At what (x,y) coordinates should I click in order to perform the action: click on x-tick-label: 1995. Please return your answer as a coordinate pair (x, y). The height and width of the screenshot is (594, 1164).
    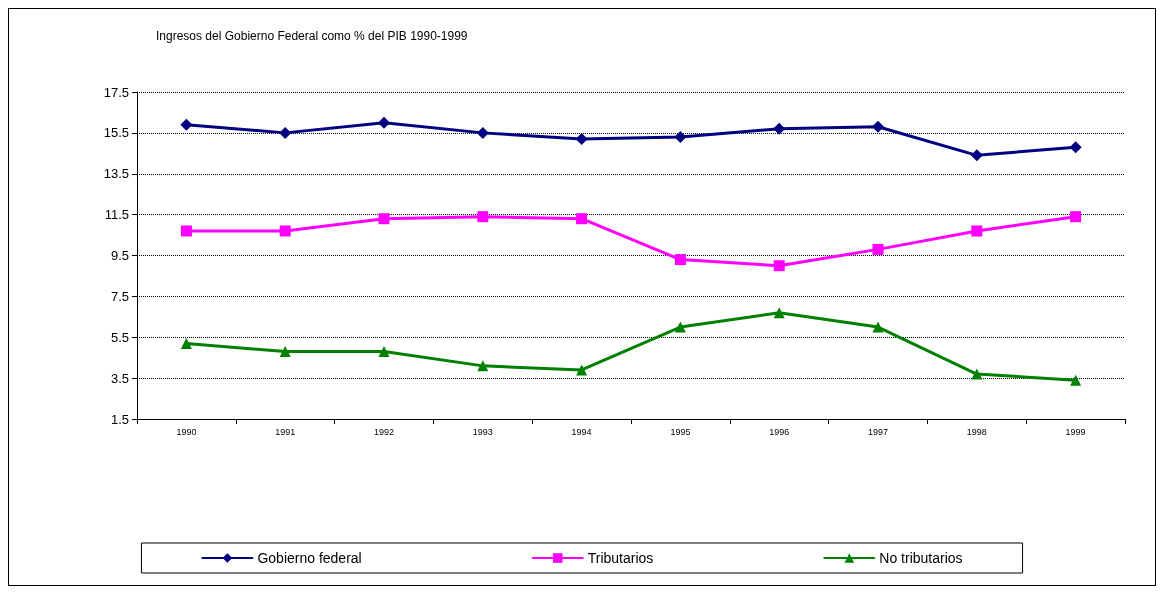
    Looking at the image, I should click on (680, 431).